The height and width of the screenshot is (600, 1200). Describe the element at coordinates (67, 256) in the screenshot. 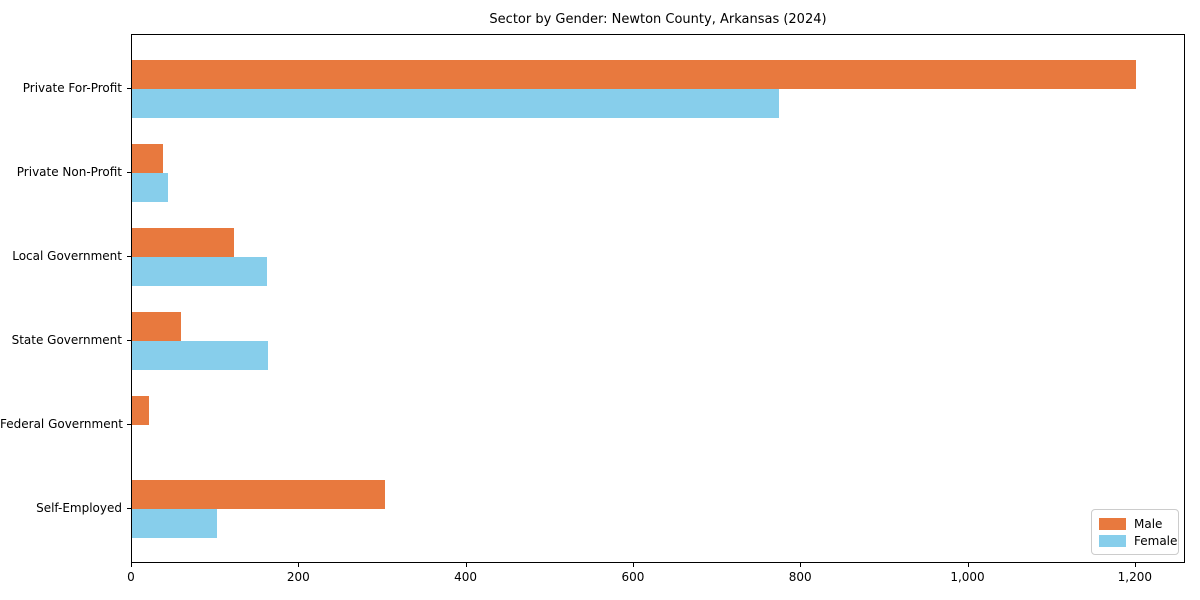

I see `ytick-label: Local Government` at that location.